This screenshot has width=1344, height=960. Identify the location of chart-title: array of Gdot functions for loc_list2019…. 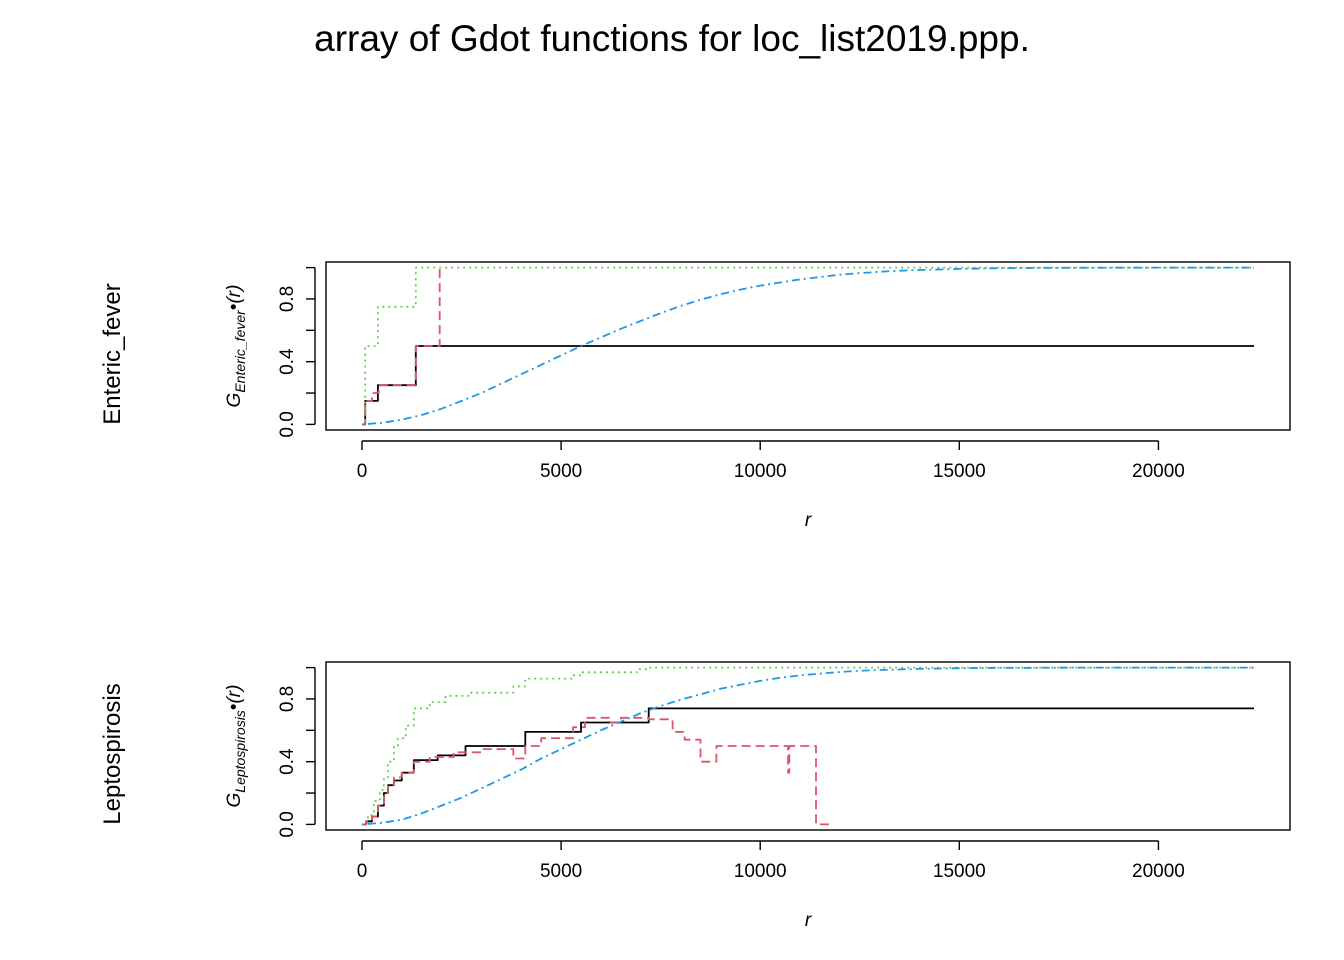
(672, 38).